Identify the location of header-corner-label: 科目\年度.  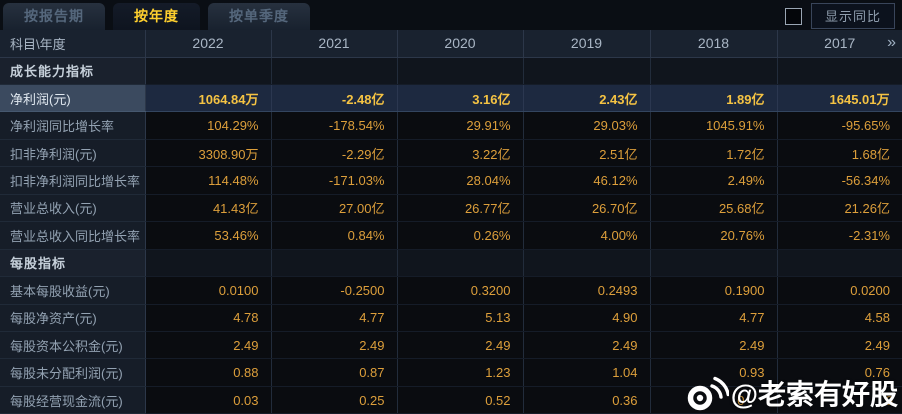
(73, 44).